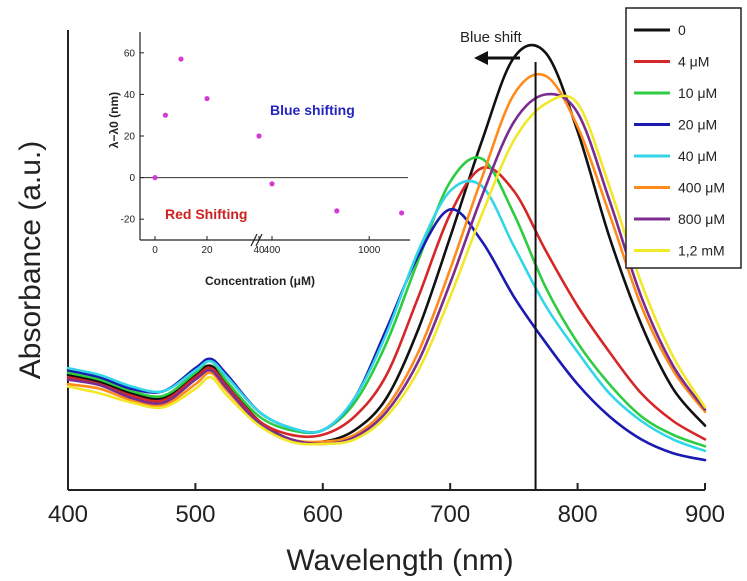 This screenshot has width=747, height=581. What do you see at coordinates (399, 560) in the screenshot?
I see `x-axis-title: Wavelength (nm)` at bounding box center [399, 560].